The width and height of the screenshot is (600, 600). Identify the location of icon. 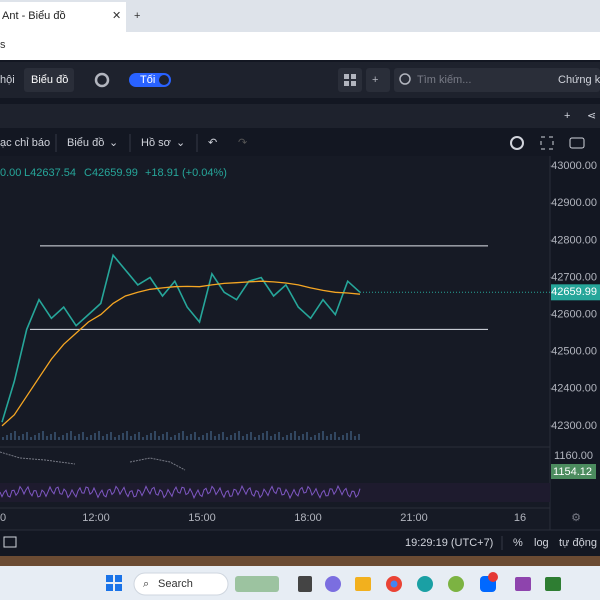
(353, 76).